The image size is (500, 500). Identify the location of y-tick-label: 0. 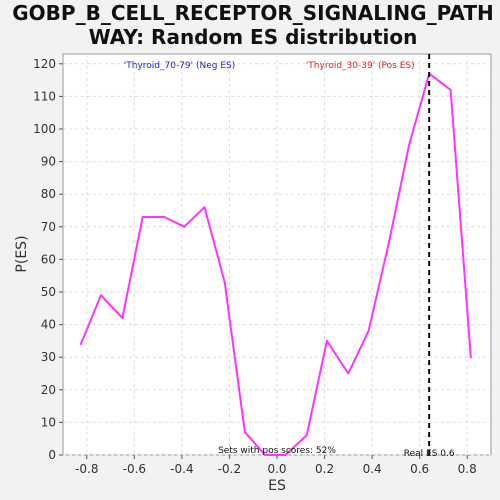
(52, 455).